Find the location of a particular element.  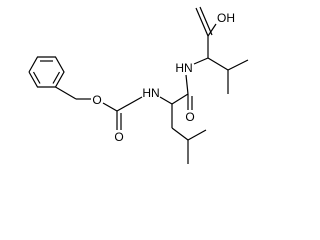

benzene-ring is located at coordinates (46, 72).